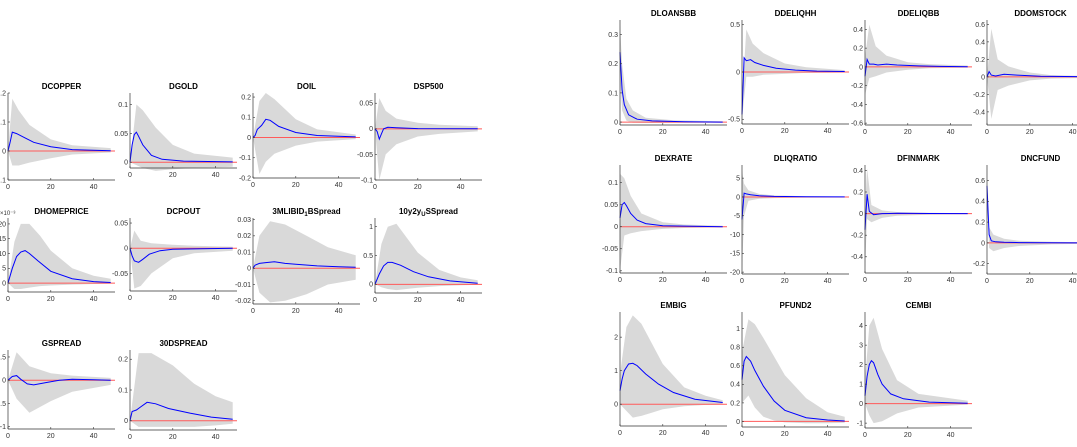 The image size is (1077, 447). Describe the element at coordinates (3, 180) in the screenshot. I see `y-tick-label: -0.1` at that location.